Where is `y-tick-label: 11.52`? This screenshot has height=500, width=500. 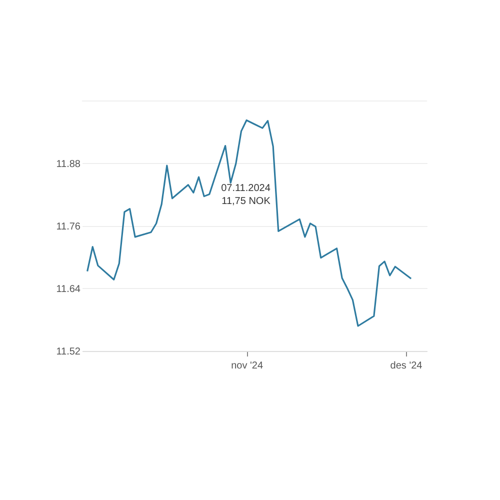 y-tick-label: 11.52 is located at coordinates (68, 352).